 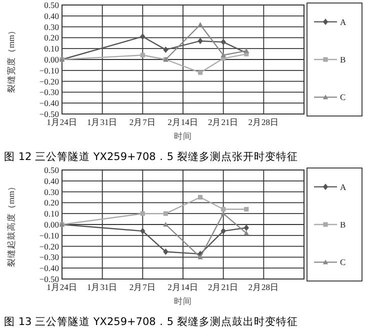 What do you see at coordinates (151, 156) in the screenshot?
I see `text: 图 12 三公箐隧道 YX259+708．5 裂缝多测点张开时变特征` at bounding box center [151, 156].